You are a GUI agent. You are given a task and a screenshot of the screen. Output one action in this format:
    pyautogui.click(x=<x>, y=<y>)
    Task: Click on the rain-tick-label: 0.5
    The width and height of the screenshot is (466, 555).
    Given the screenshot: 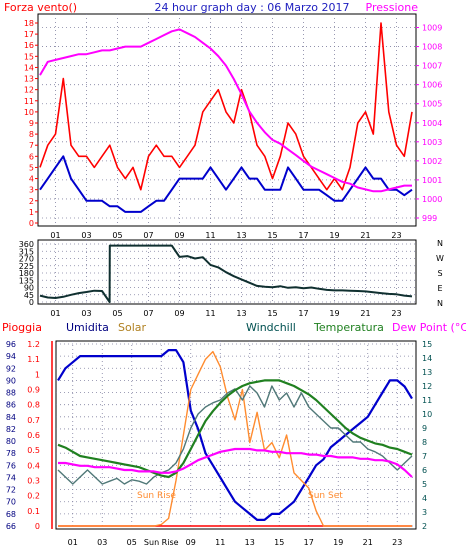 What is the action you would take?
    pyautogui.click(x=33, y=450)
    